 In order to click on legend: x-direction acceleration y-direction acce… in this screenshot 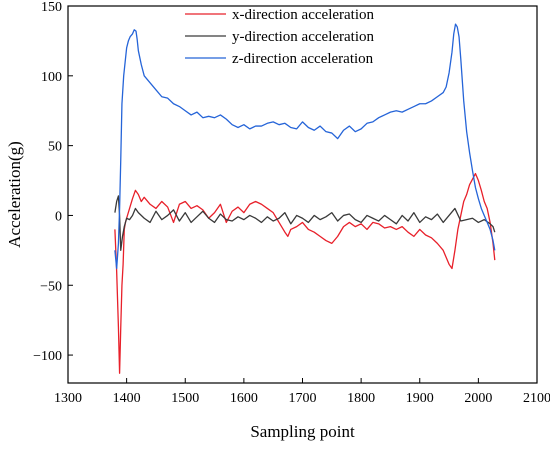, I will do `click(280, 37)`.